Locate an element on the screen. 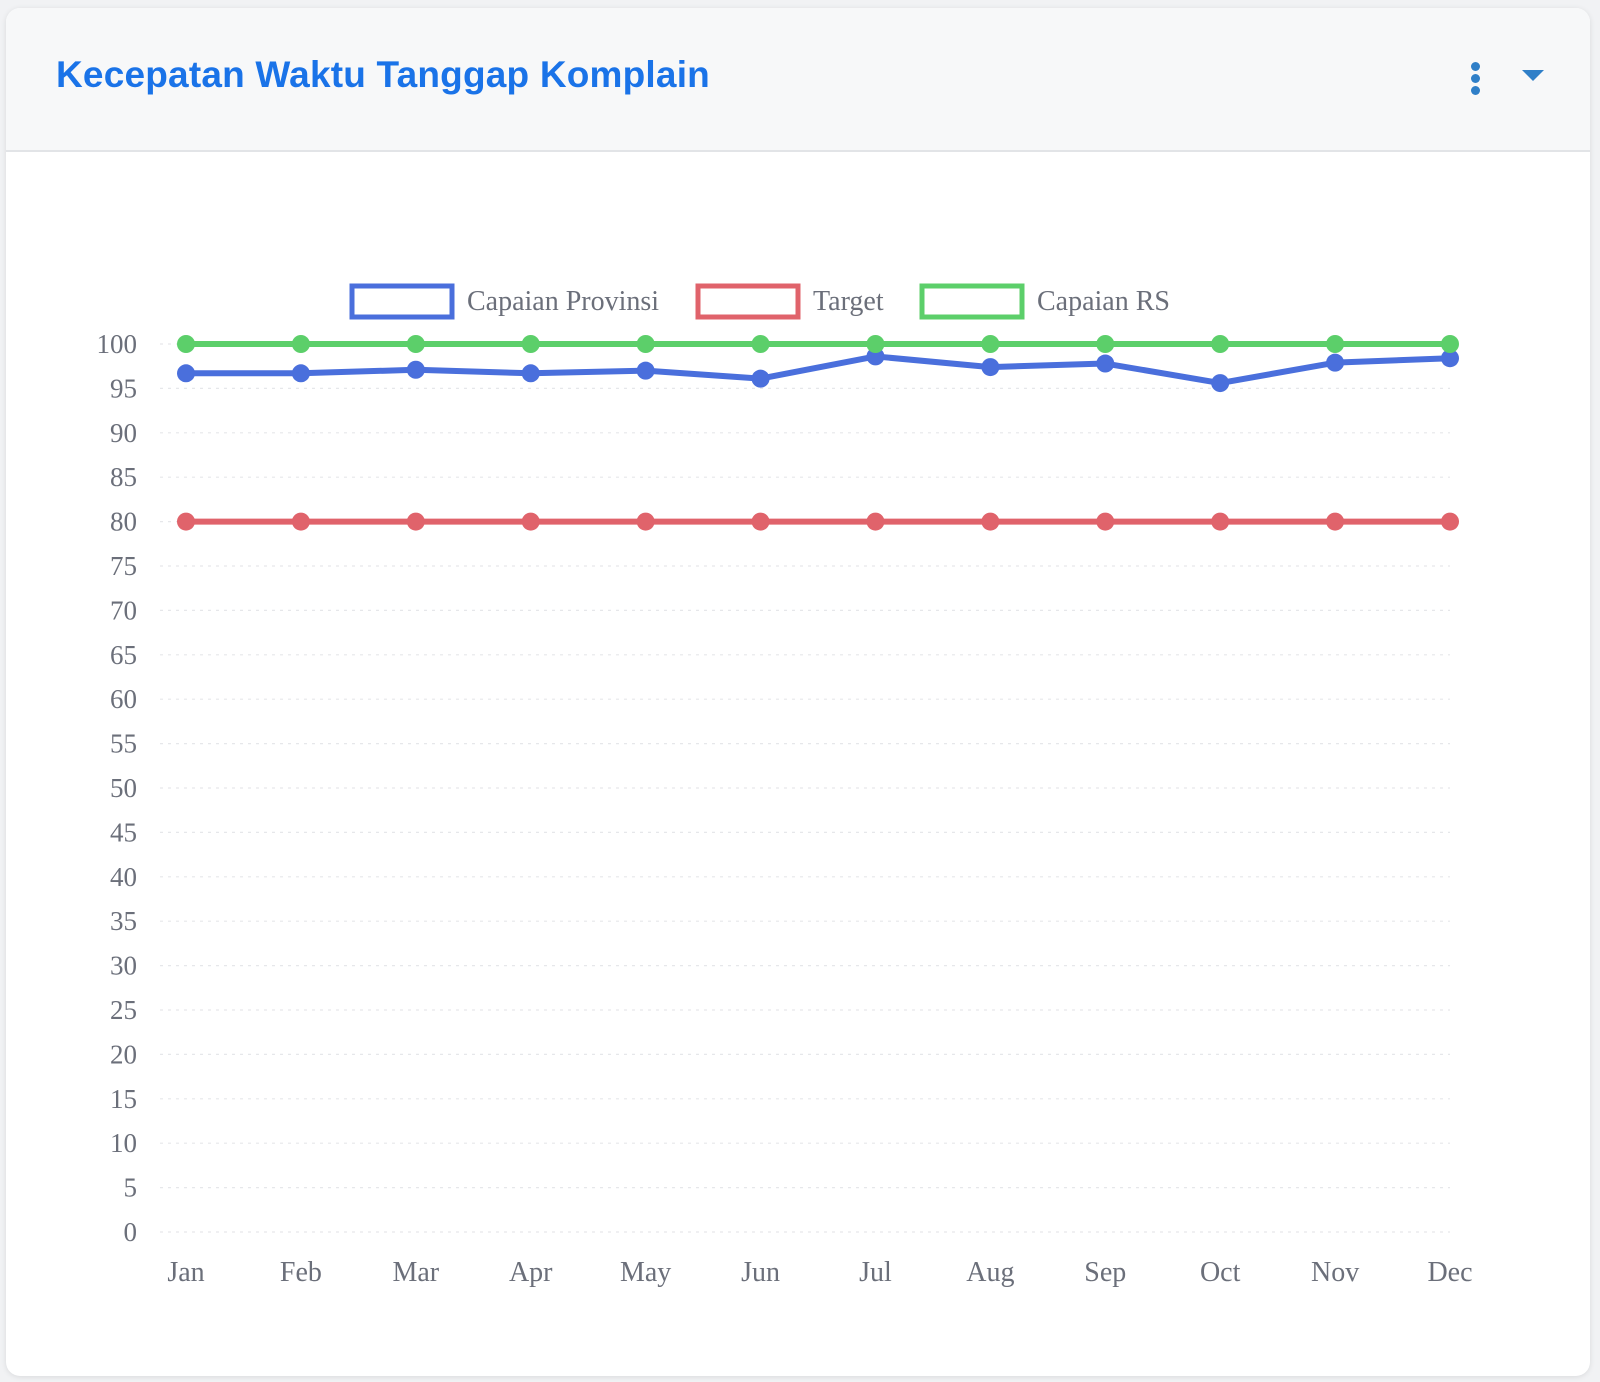  card-header: Kecepatan Waktu Tanggap Komplain is located at coordinates (798, 80).